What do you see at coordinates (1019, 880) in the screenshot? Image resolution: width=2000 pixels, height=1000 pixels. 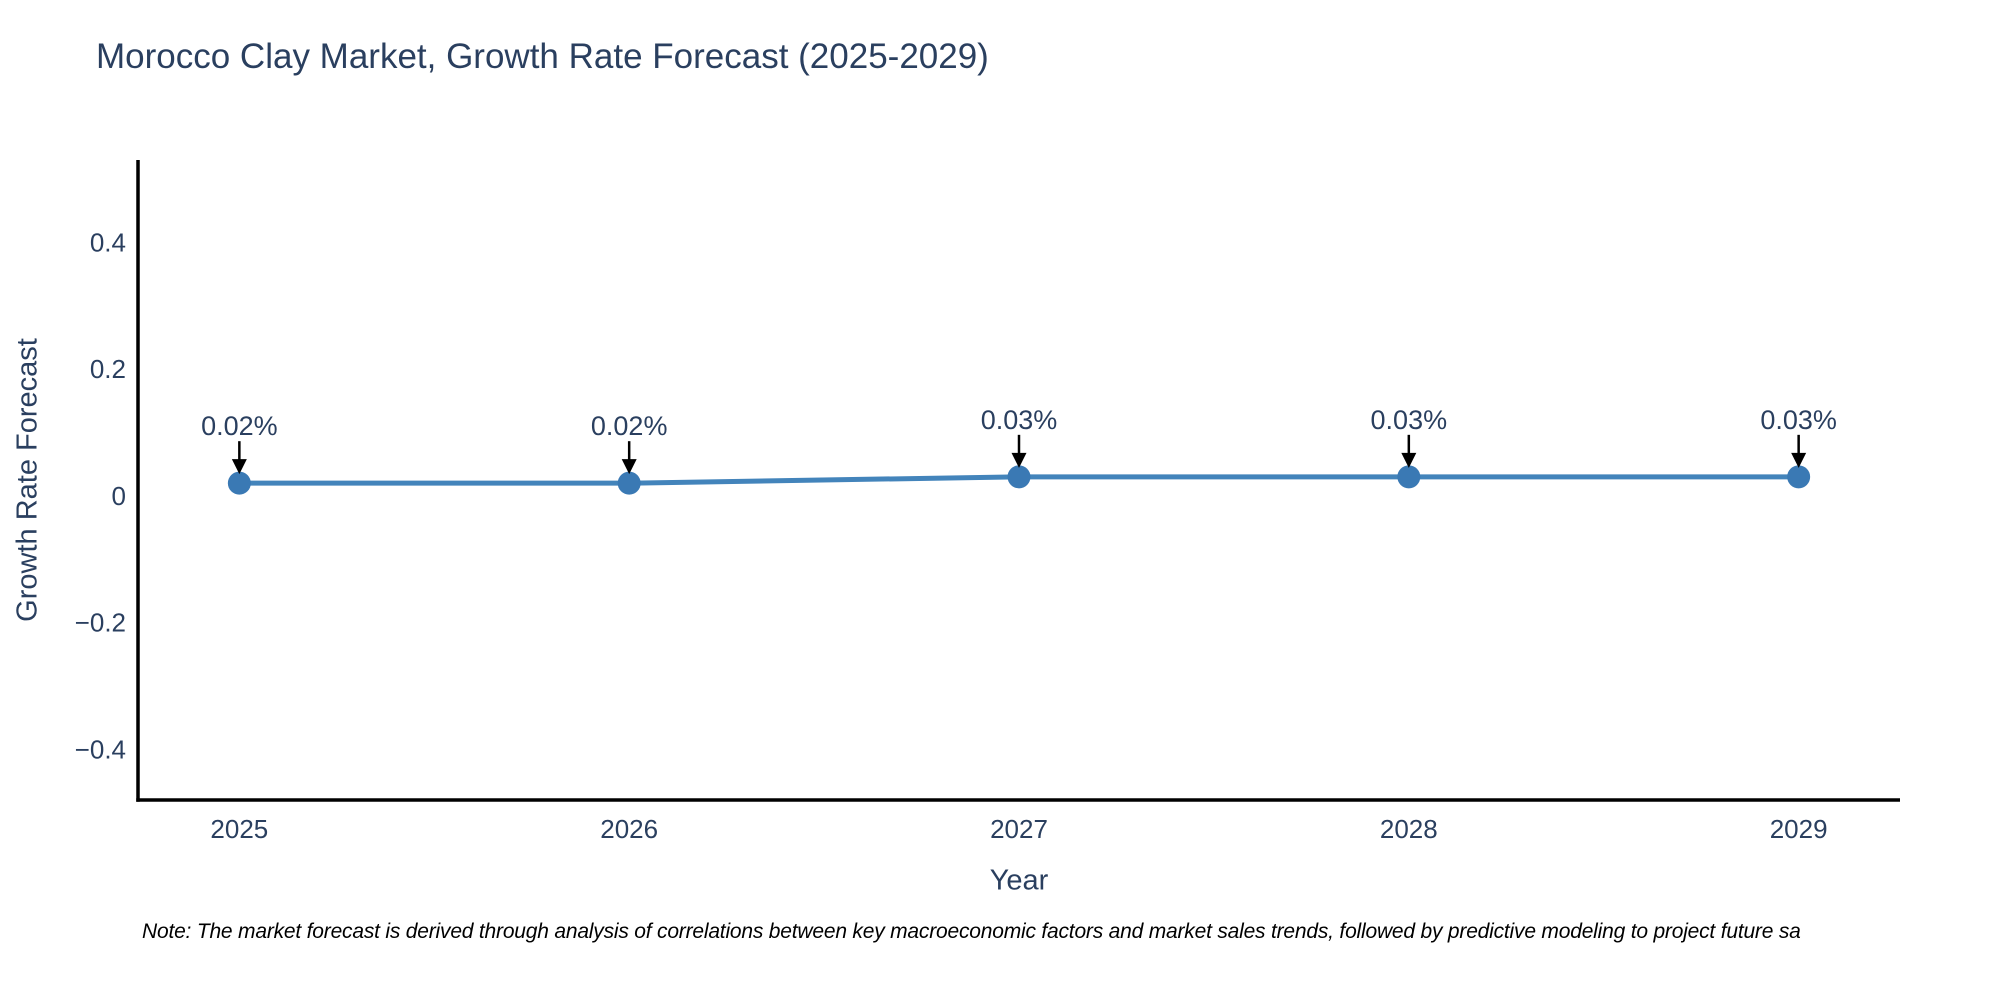 I see `x-axis-title: Year` at bounding box center [1019, 880].